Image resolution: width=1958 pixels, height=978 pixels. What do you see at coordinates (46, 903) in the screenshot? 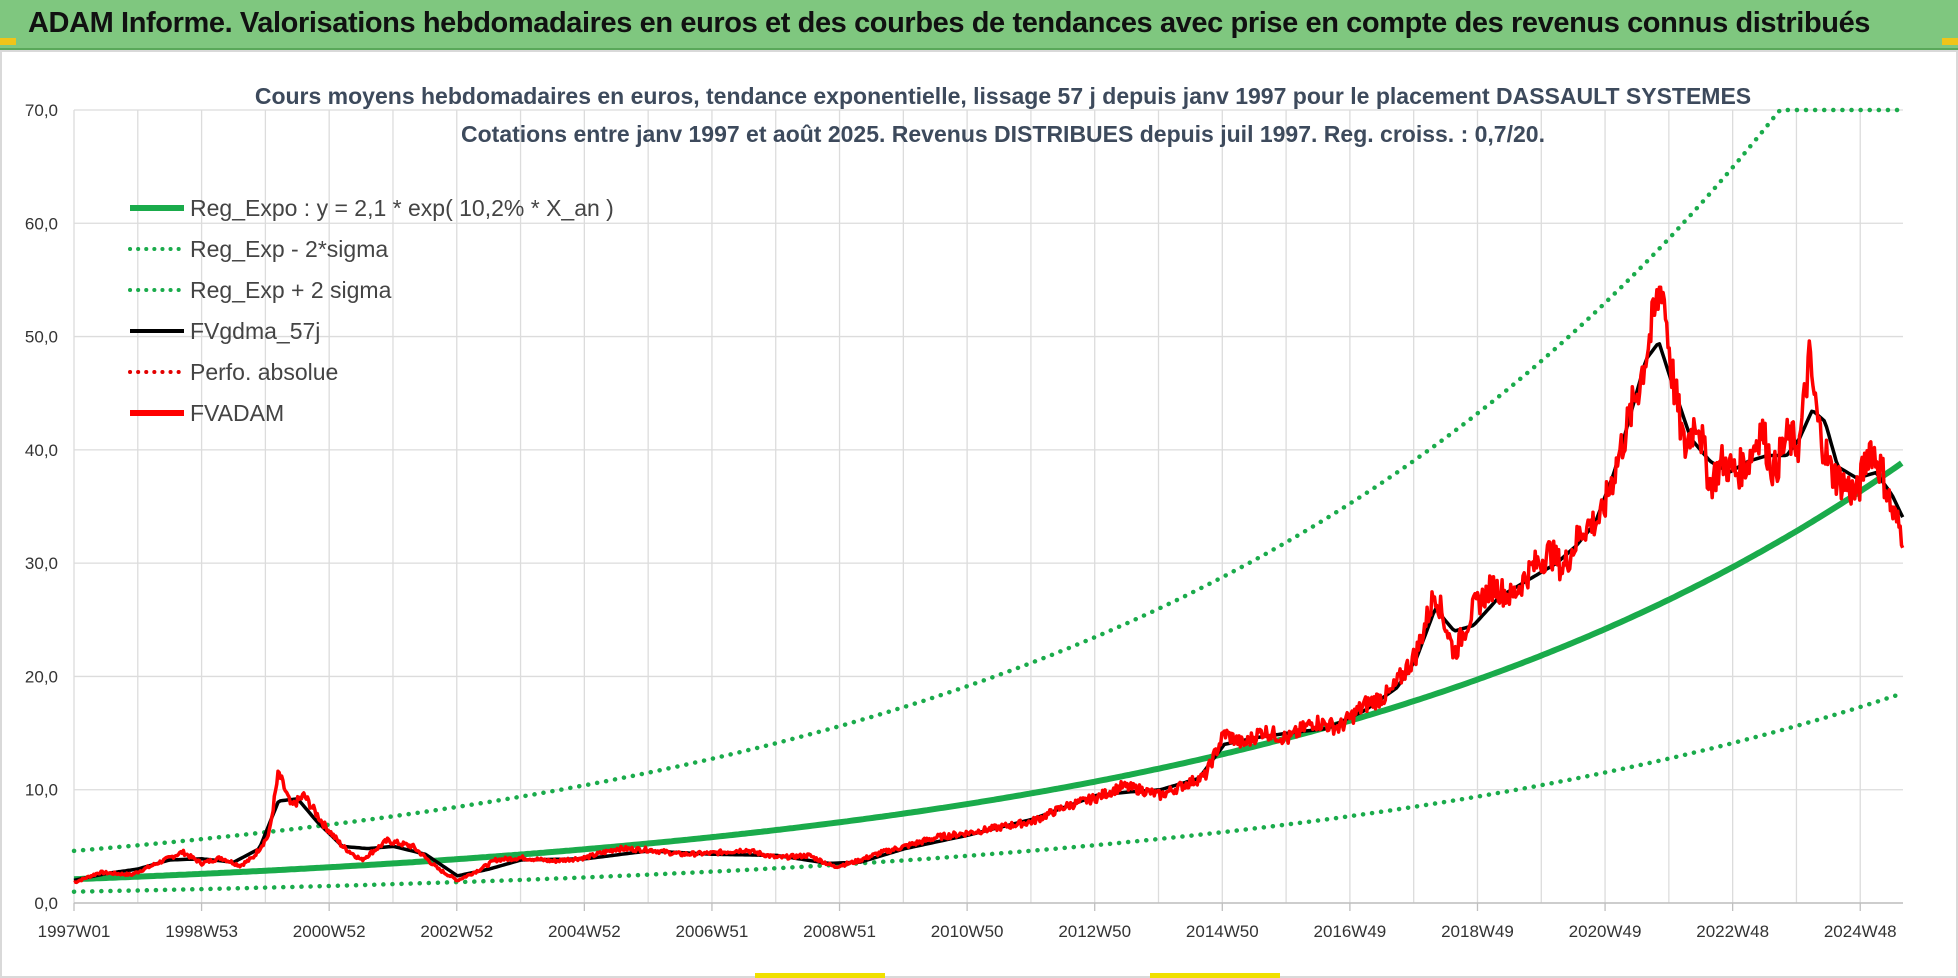
I see `y-tick-label: 0,0` at bounding box center [46, 903].